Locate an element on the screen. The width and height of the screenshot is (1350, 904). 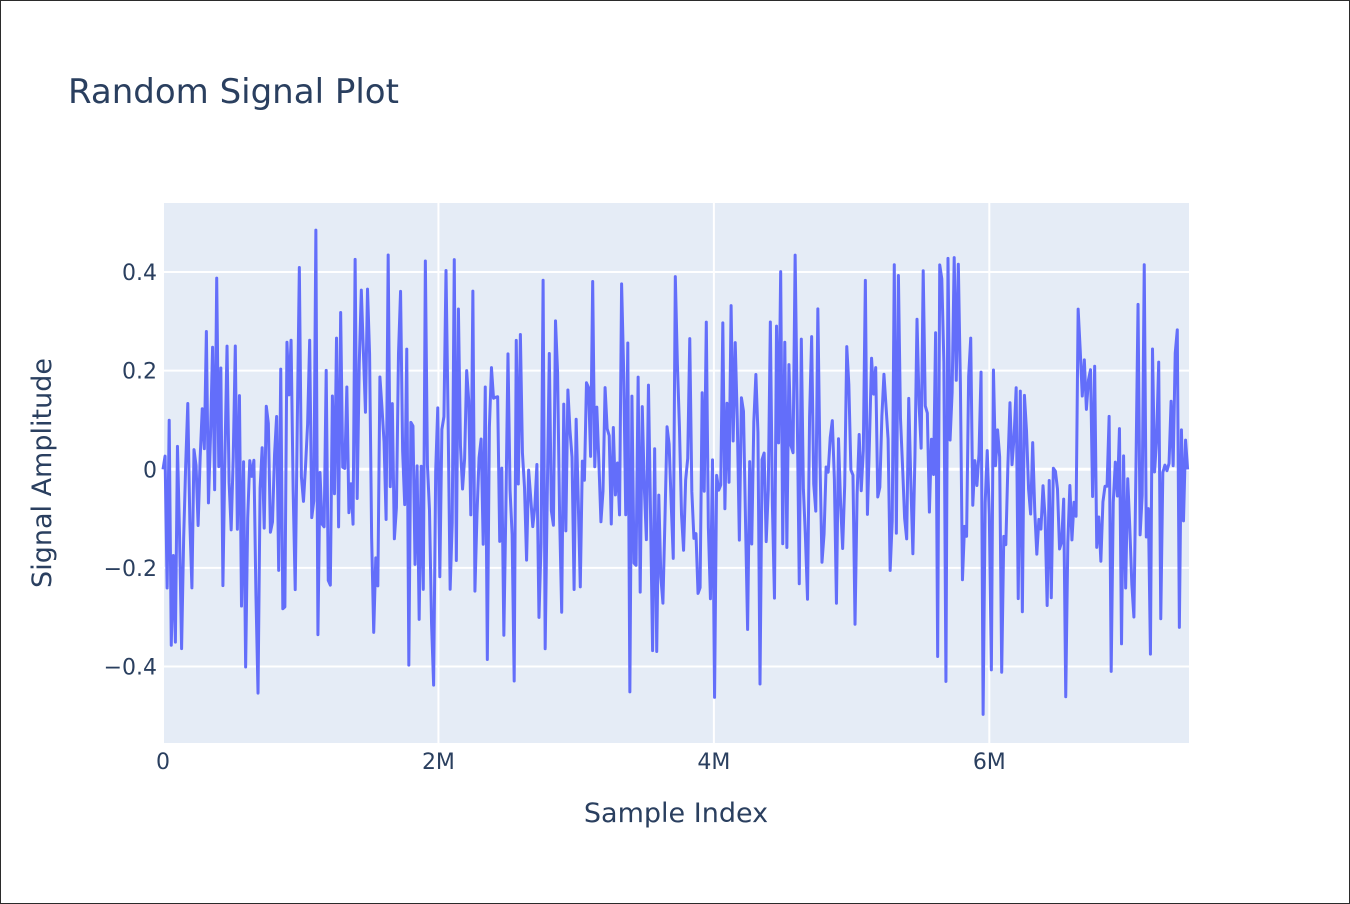
y-axis-ticks: −0.4 −0.2 0 0.2 0.4 is located at coordinates (130, 471).